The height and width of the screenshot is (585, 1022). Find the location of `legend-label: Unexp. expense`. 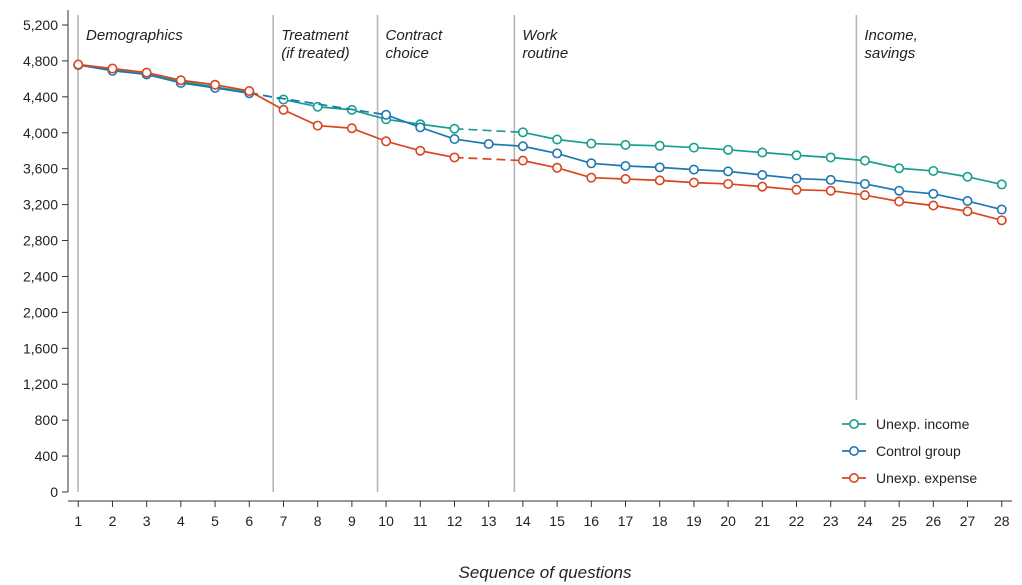

legend-label: Unexp. expense is located at coordinates (926, 478).